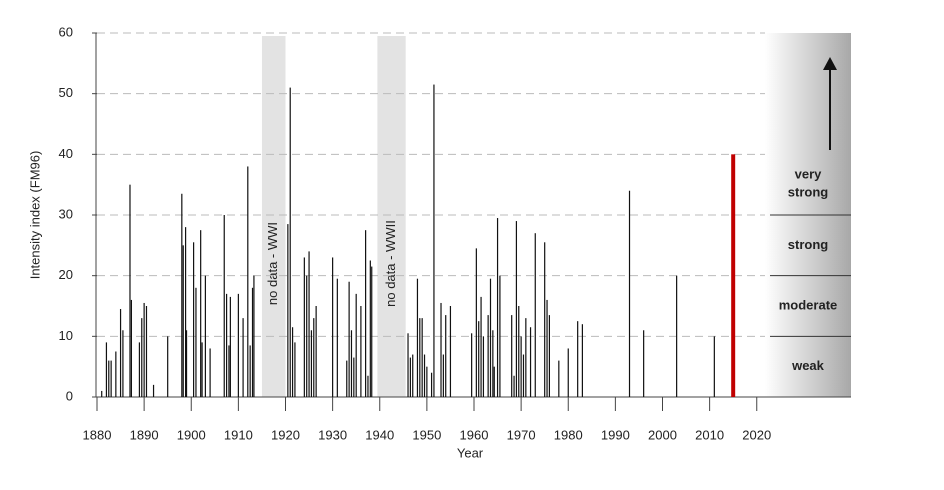  I want to click on x-tick-label: 2010, so click(709, 434).